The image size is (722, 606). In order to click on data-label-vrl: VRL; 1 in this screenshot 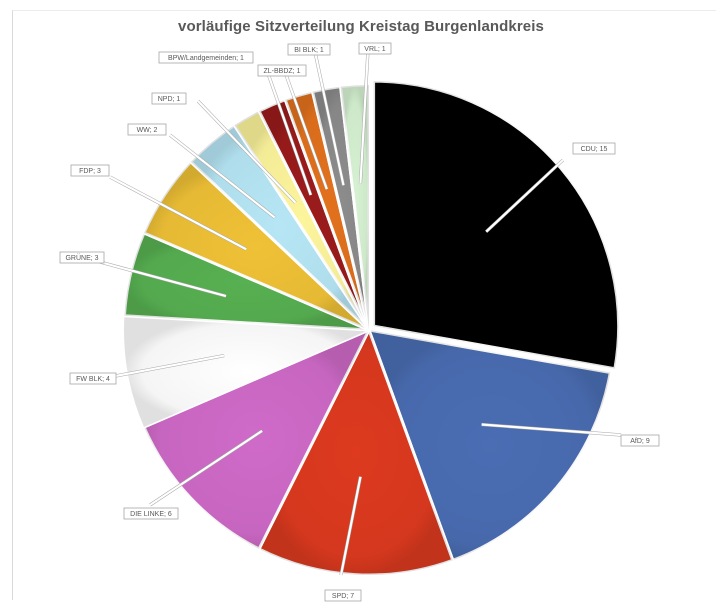, I will do `click(375, 48)`.